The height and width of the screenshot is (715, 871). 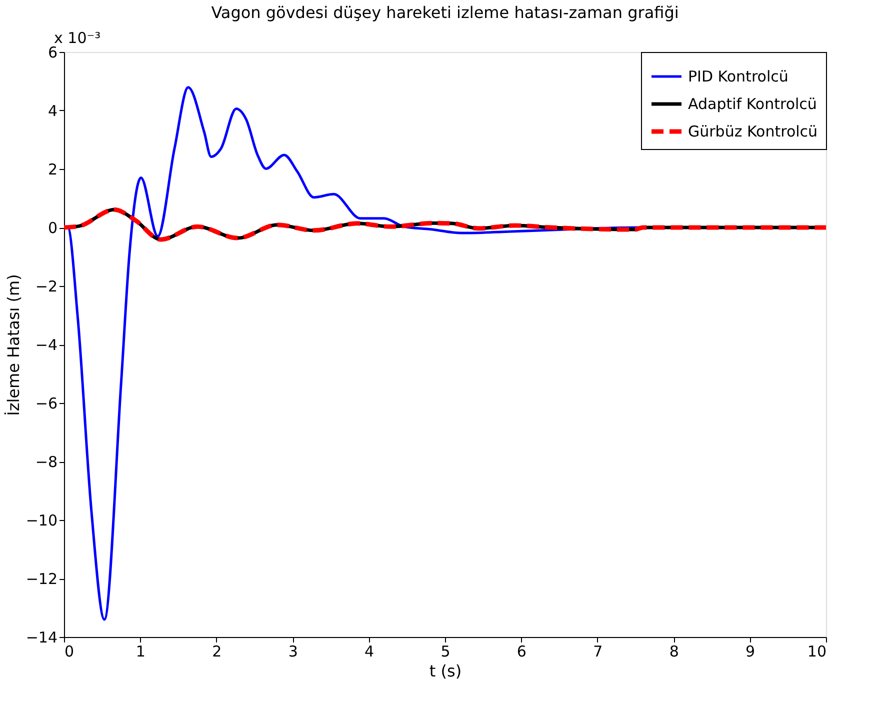 What do you see at coordinates (674, 651) in the screenshot?
I see `x-tick-label: 8` at bounding box center [674, 651].